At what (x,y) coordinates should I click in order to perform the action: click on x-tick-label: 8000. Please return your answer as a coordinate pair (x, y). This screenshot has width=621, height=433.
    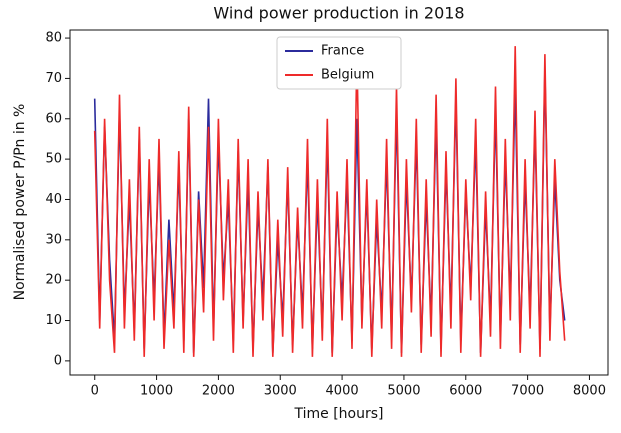
    Looking at the image, I should click on (589, 391).